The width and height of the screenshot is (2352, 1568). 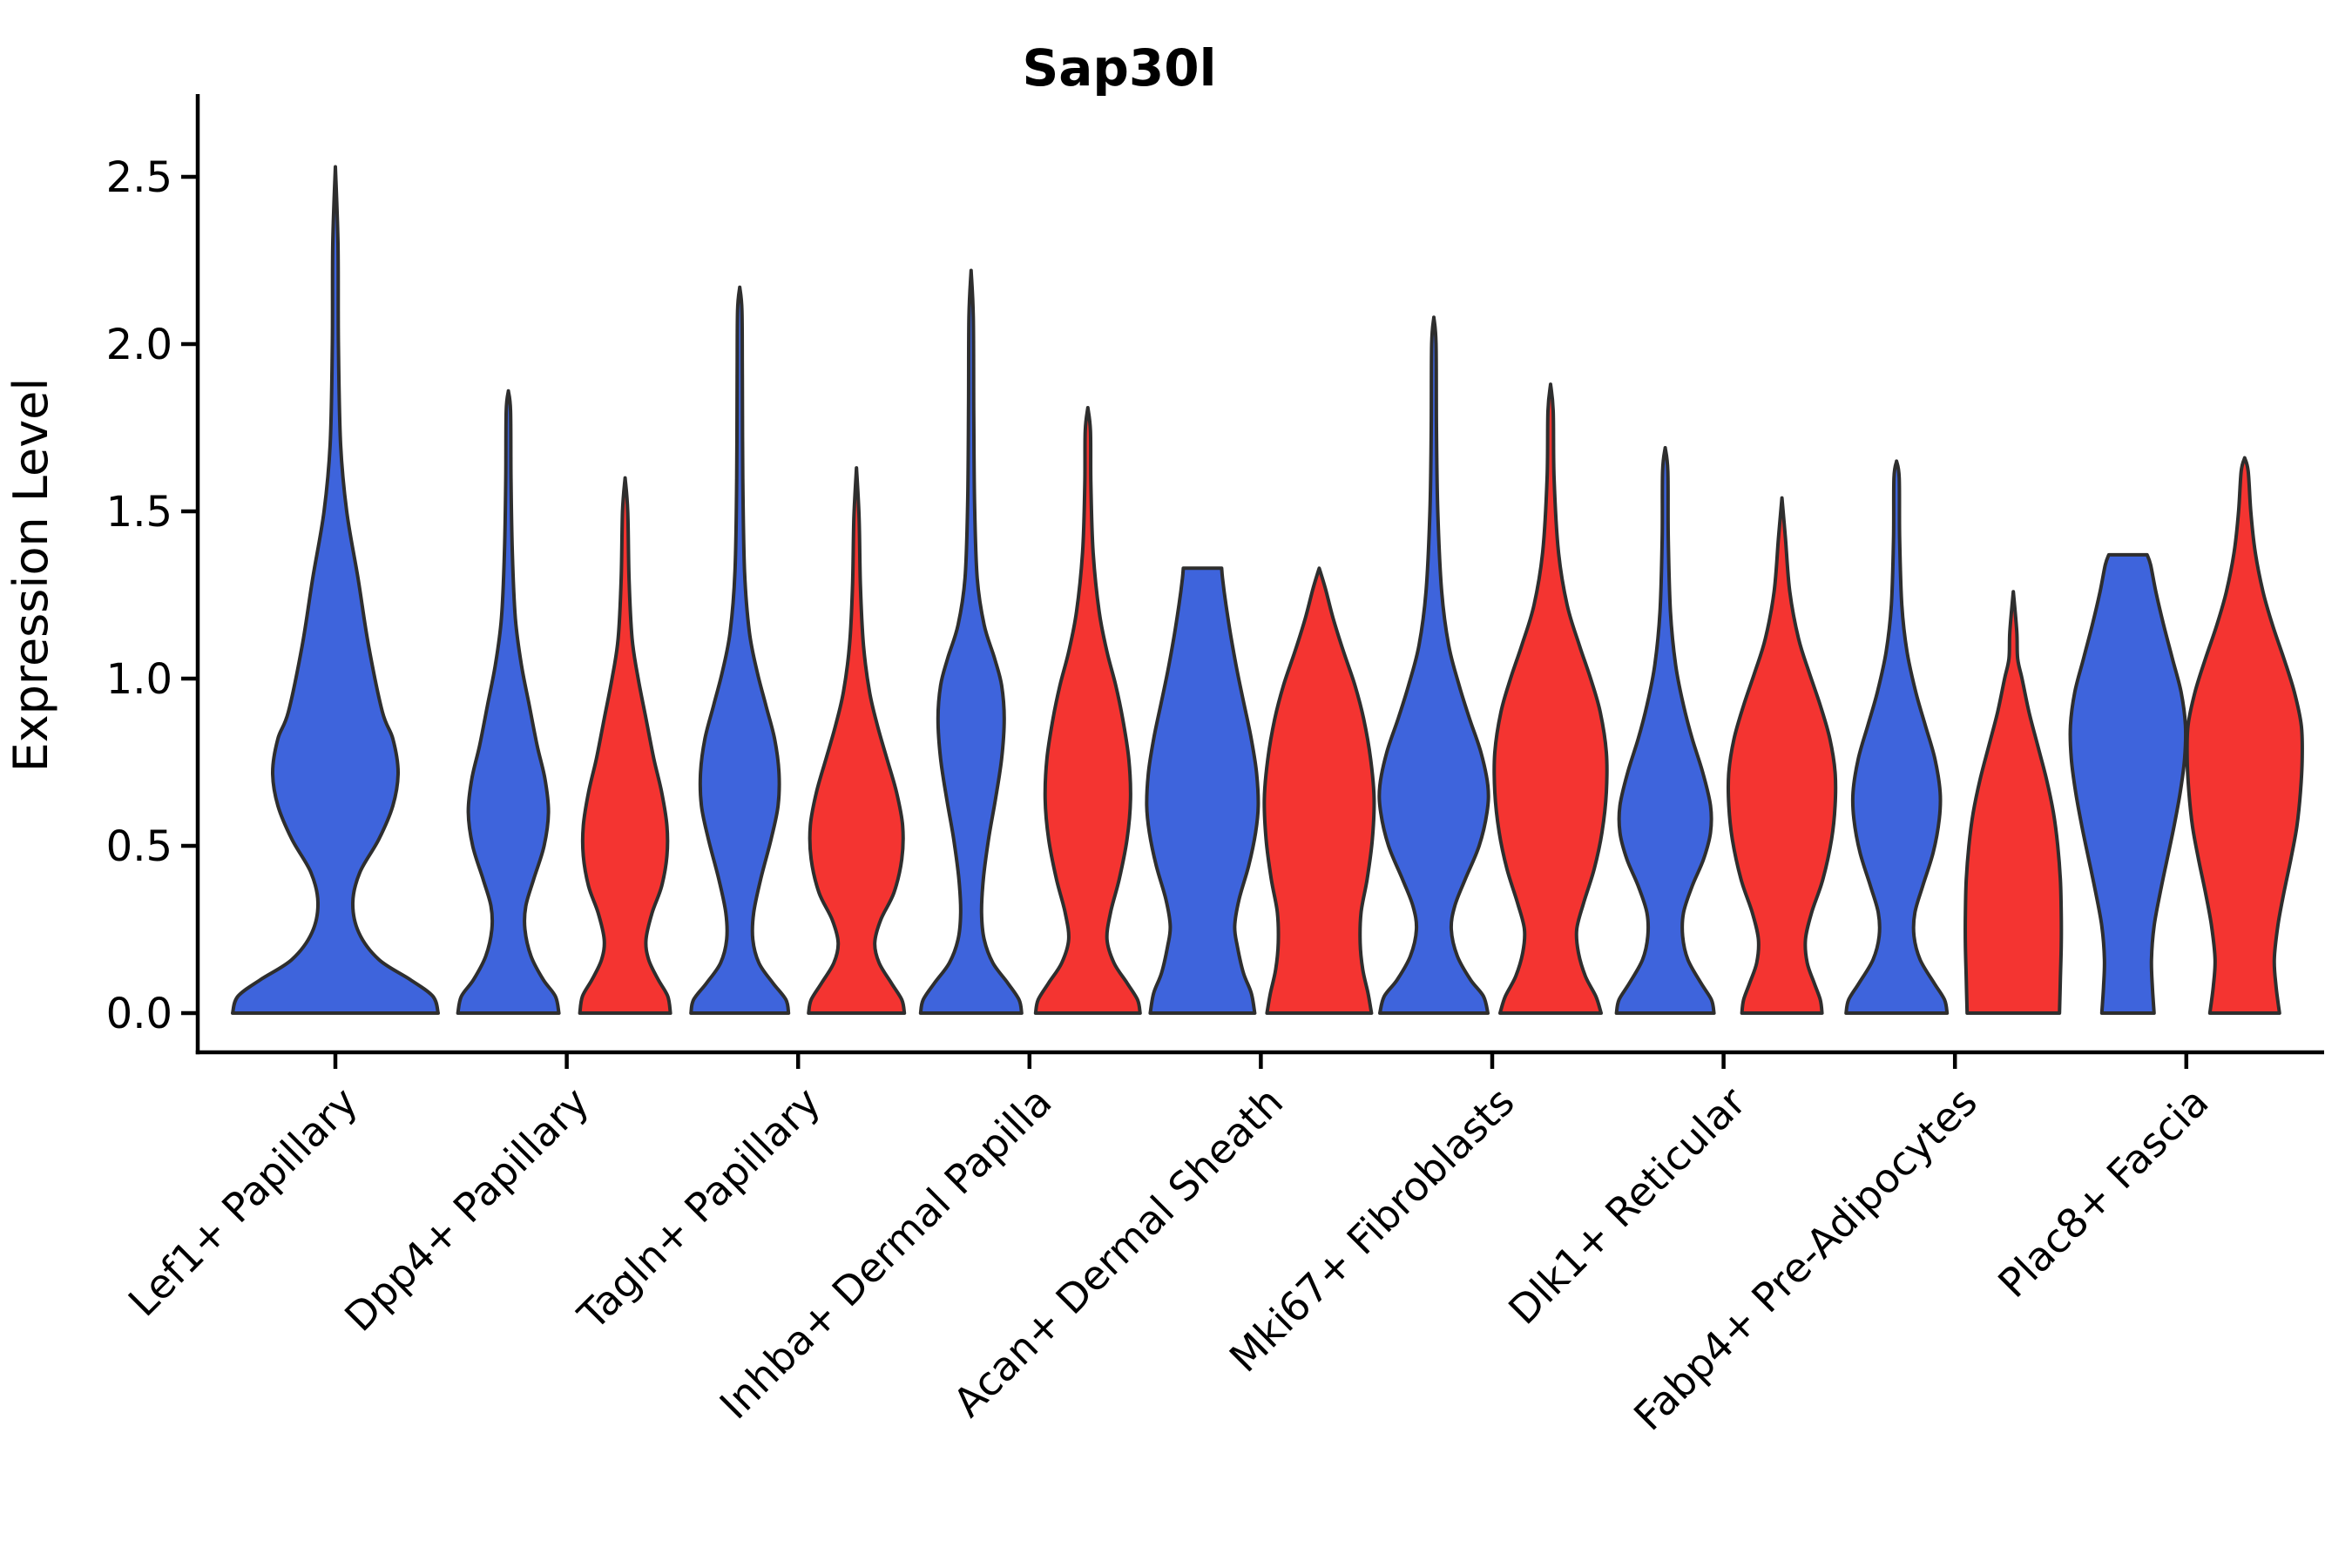 I want to click on violin-tagln-papillary-blue, so click(x=740, y=650).